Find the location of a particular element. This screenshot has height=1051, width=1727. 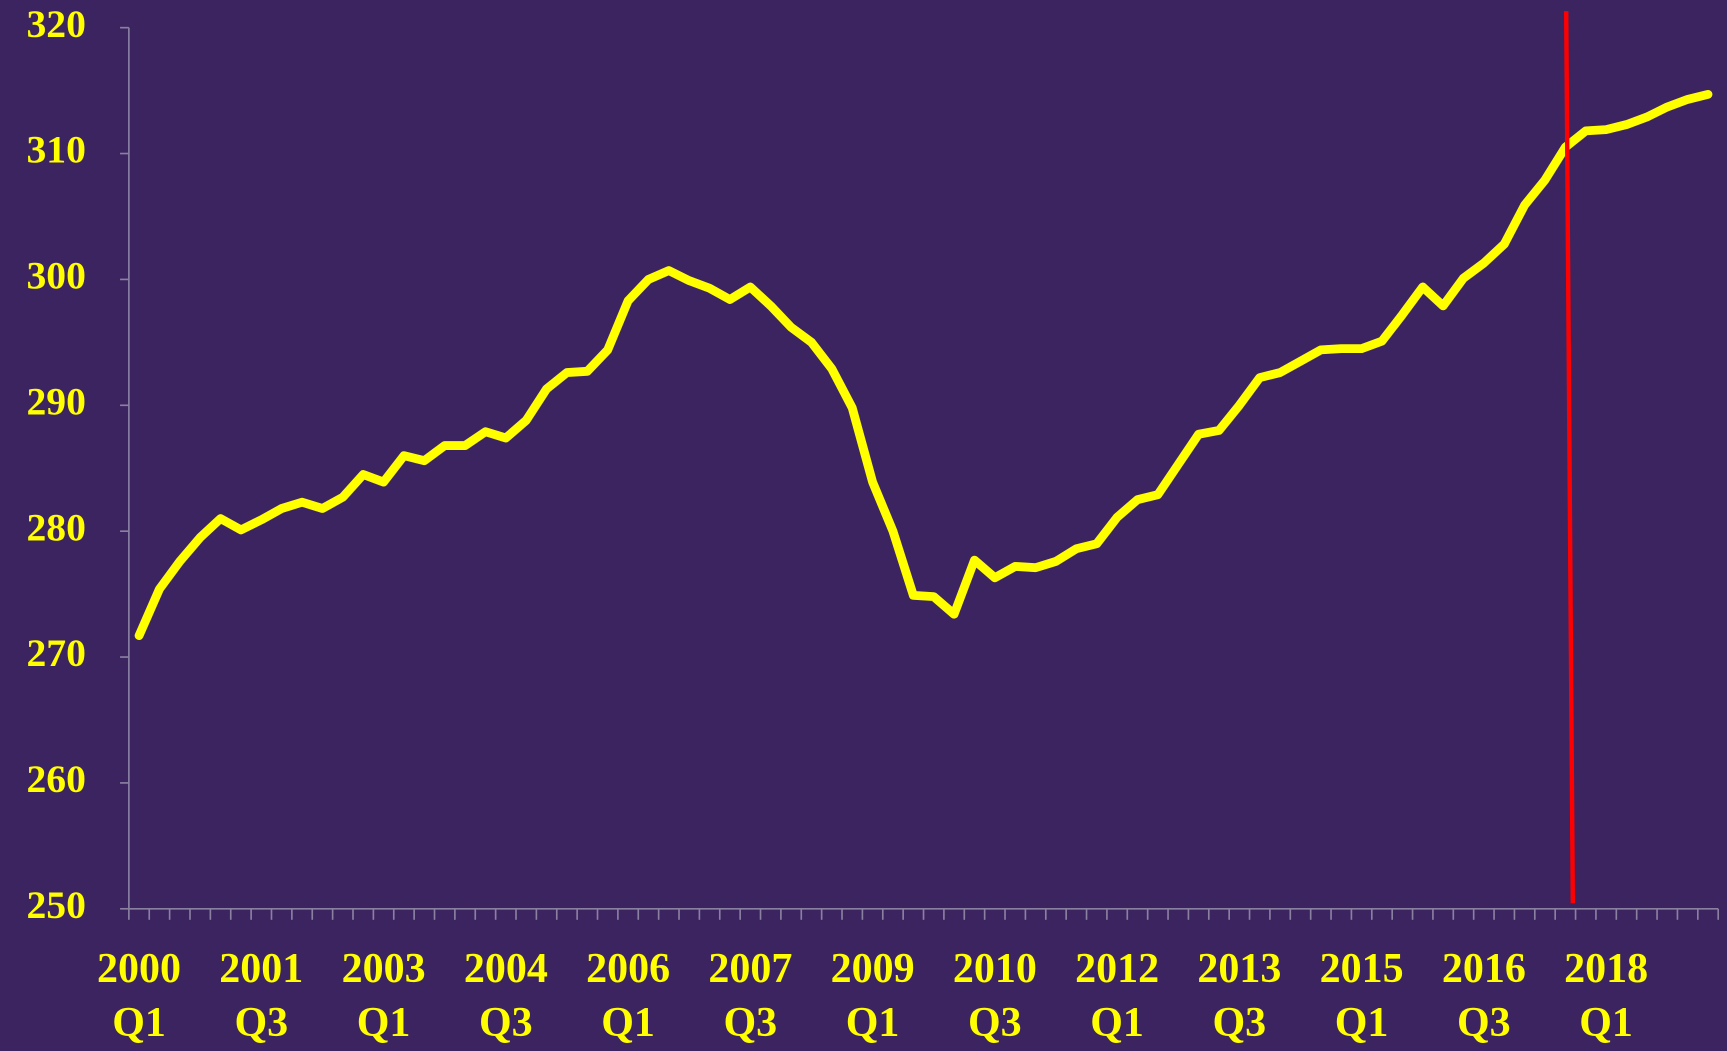

x-tick-label: 2000 Q1 is located at coordinates (139, 995).